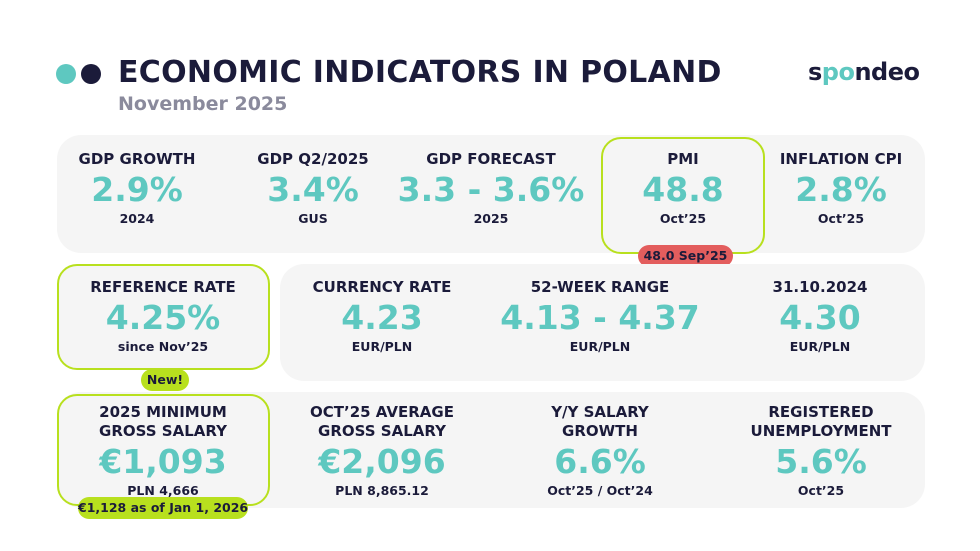 The width and height of the screenshot is (980, 551). What do you see at coordinates (491, 188) in the screenshot?
I see `gdp-forecast-card: GDP FORECAST 3.3 - 3.6% 2025` at bounding box center [491, 188].